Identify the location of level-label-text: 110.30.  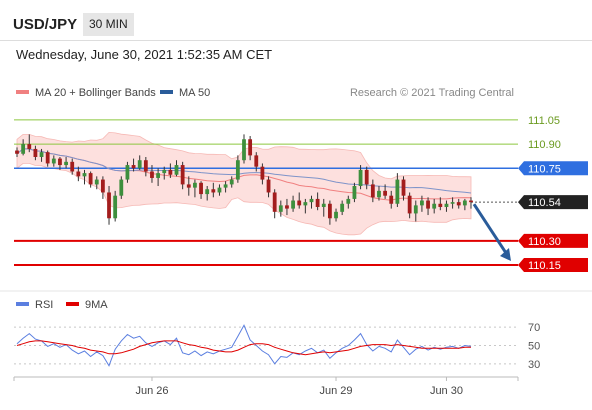
(544, 242).